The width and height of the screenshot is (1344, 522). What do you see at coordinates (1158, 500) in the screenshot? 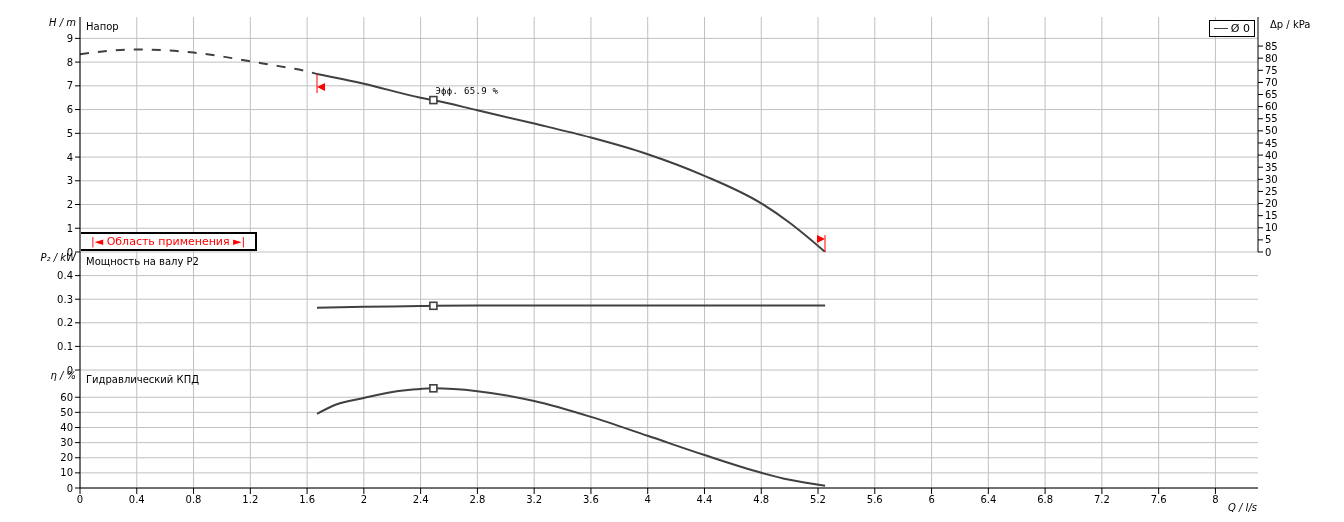
I see `x-tick-label: 7.6` at bounding box center [1158, 500].